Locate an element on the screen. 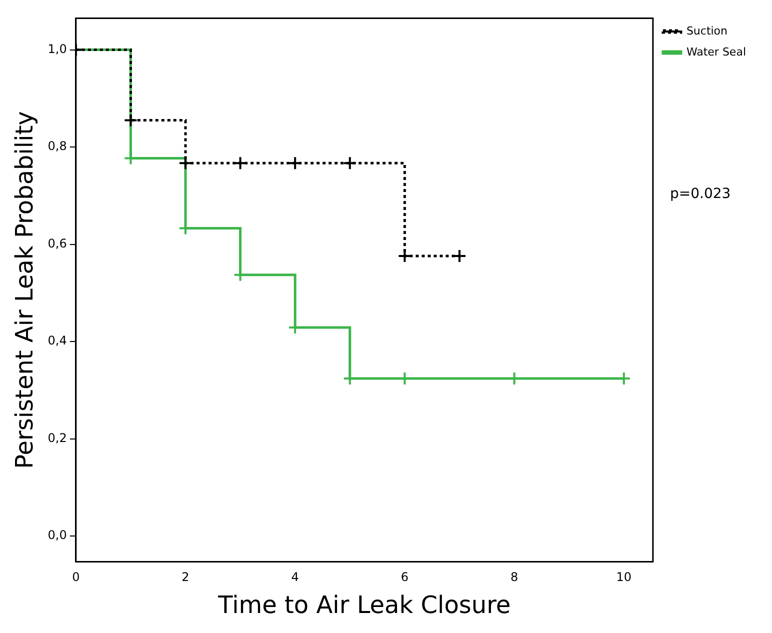  text: p=0.023 is located at coordinates (700, 194).